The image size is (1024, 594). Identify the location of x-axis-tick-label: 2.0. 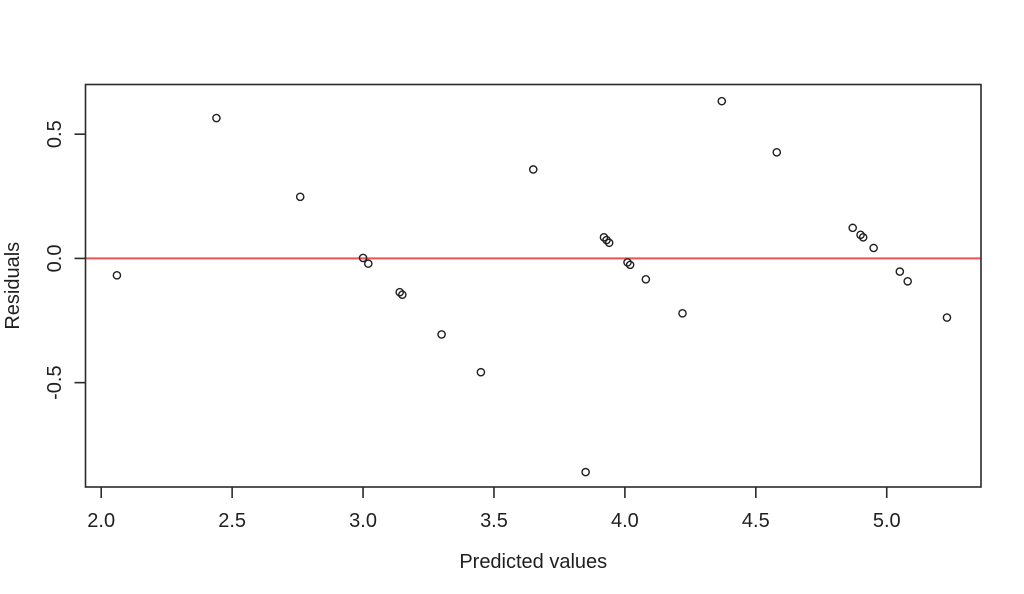
(101, 521).